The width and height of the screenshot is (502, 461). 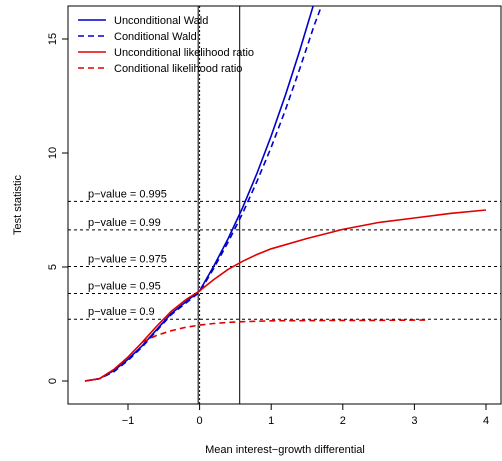 I want to click on p-value-label: p−value = 0.975, so click(x=127, y=260).